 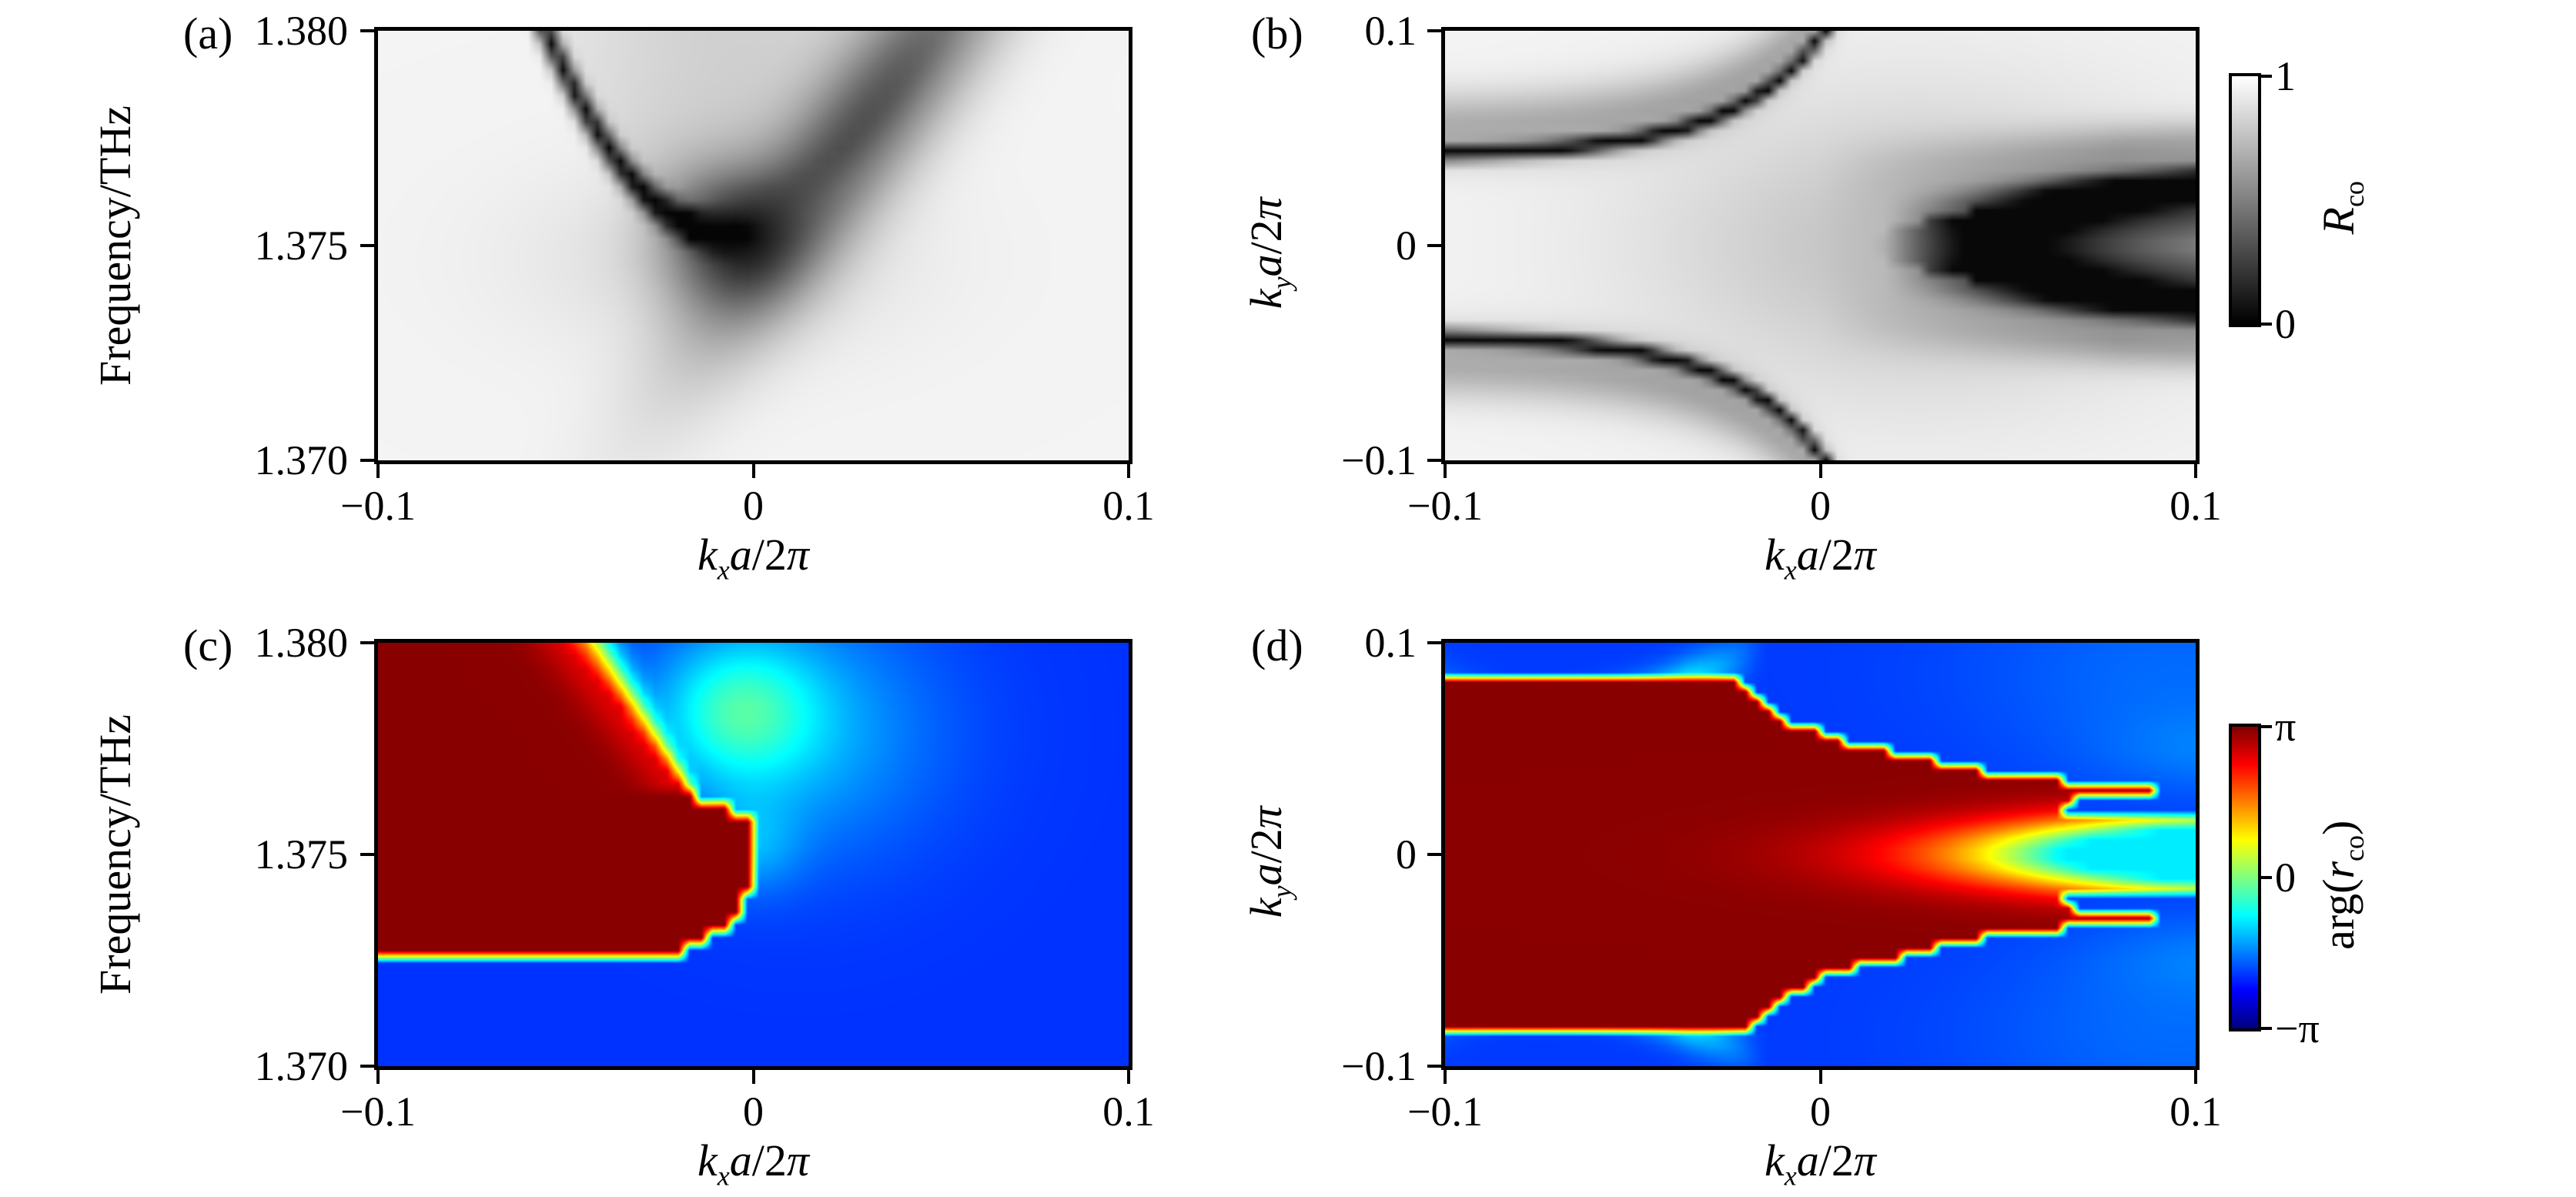 I want to click on y-tick-label-c-2: 1.370, so click(x=302, y=1066).